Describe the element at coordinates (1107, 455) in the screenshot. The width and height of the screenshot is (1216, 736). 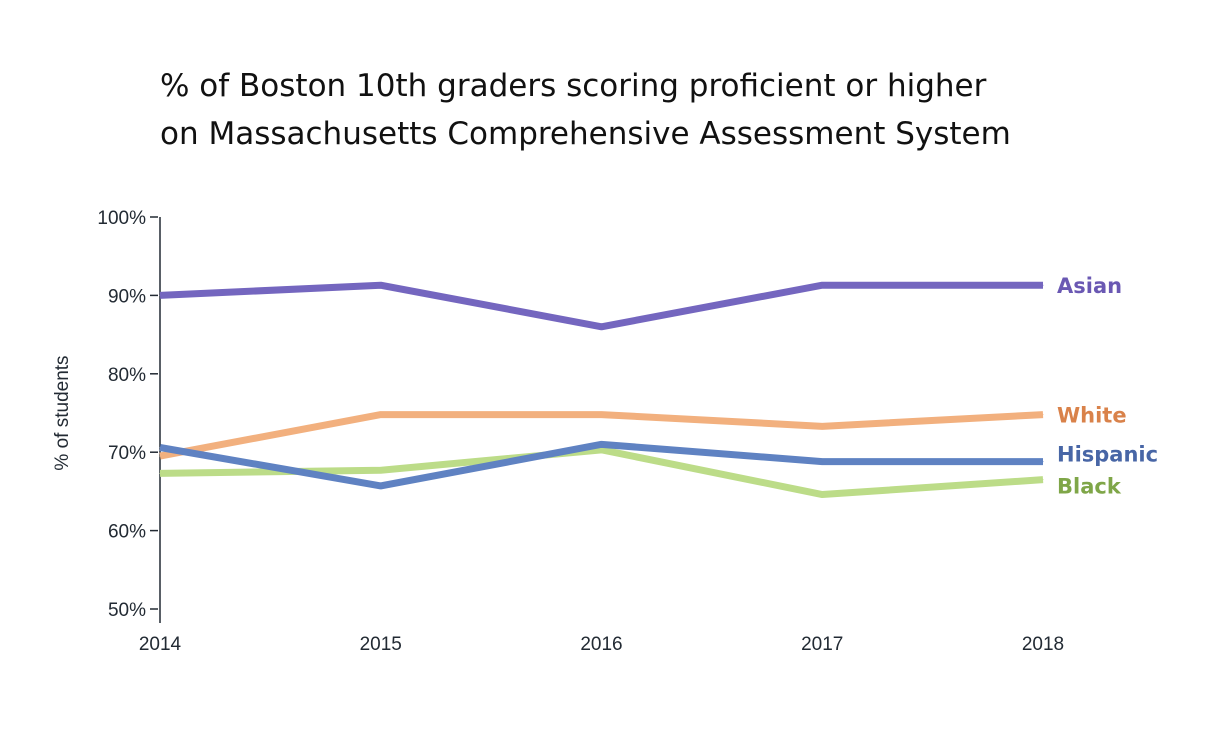
I see `series-label-hispanic: Hispanic` at that location.